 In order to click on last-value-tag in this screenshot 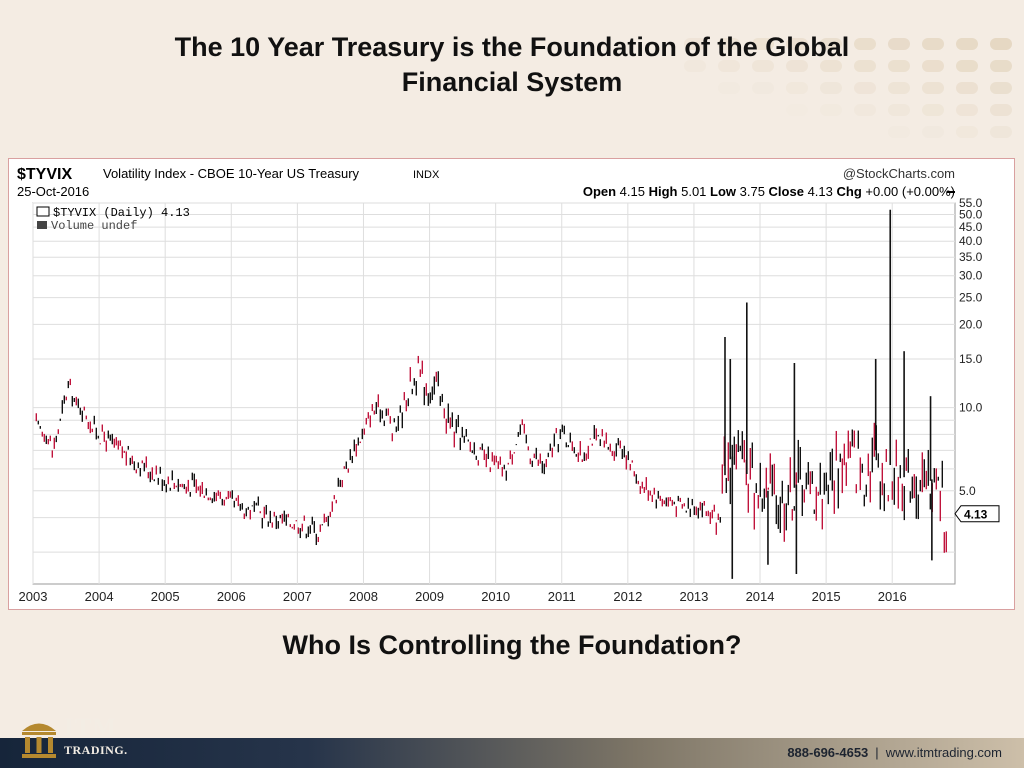, I will do `click(977, 514)`.